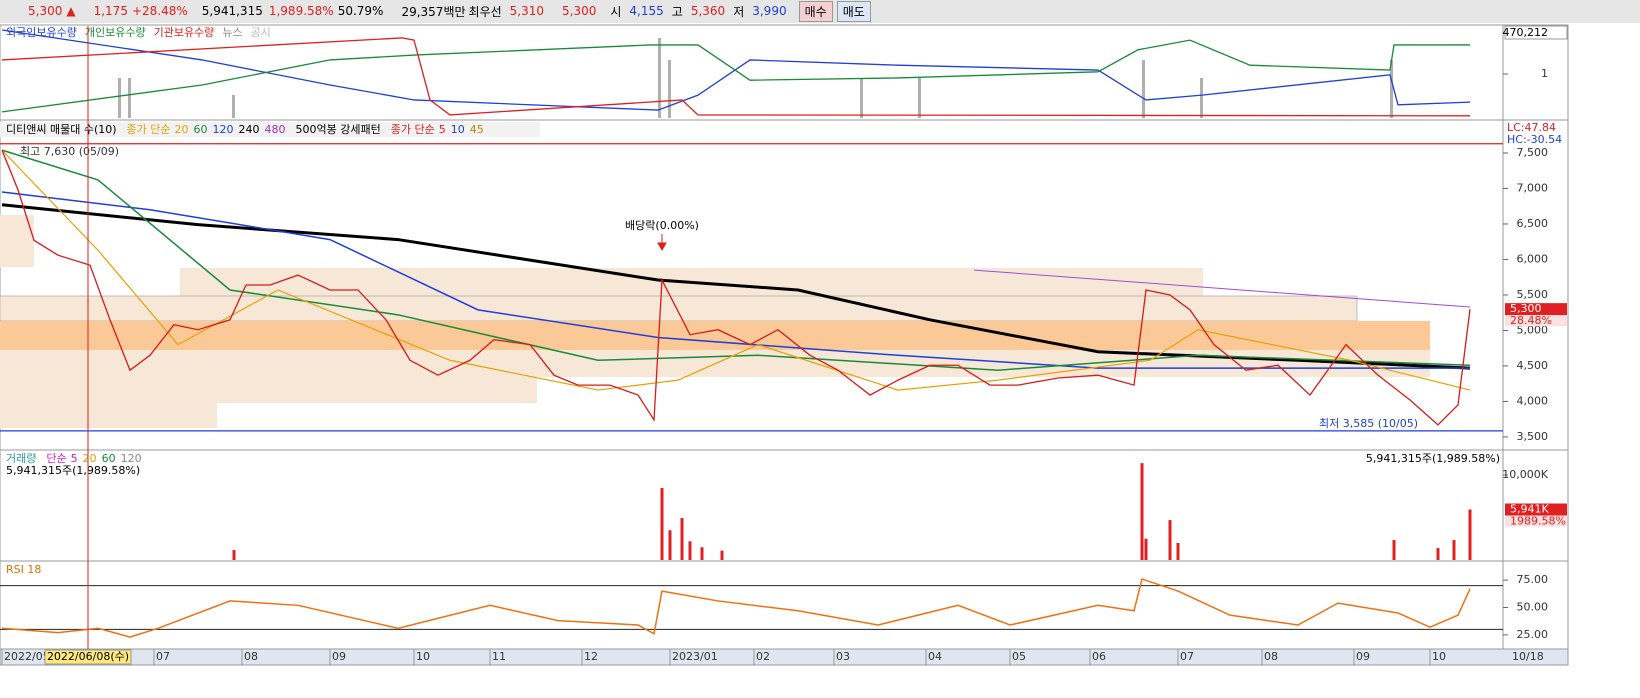 The width and height of the screenshot is (1640, 698). Describe the element at coordinates (815, 11) in the screenshot. I see `buy-button: 매수` at that location.